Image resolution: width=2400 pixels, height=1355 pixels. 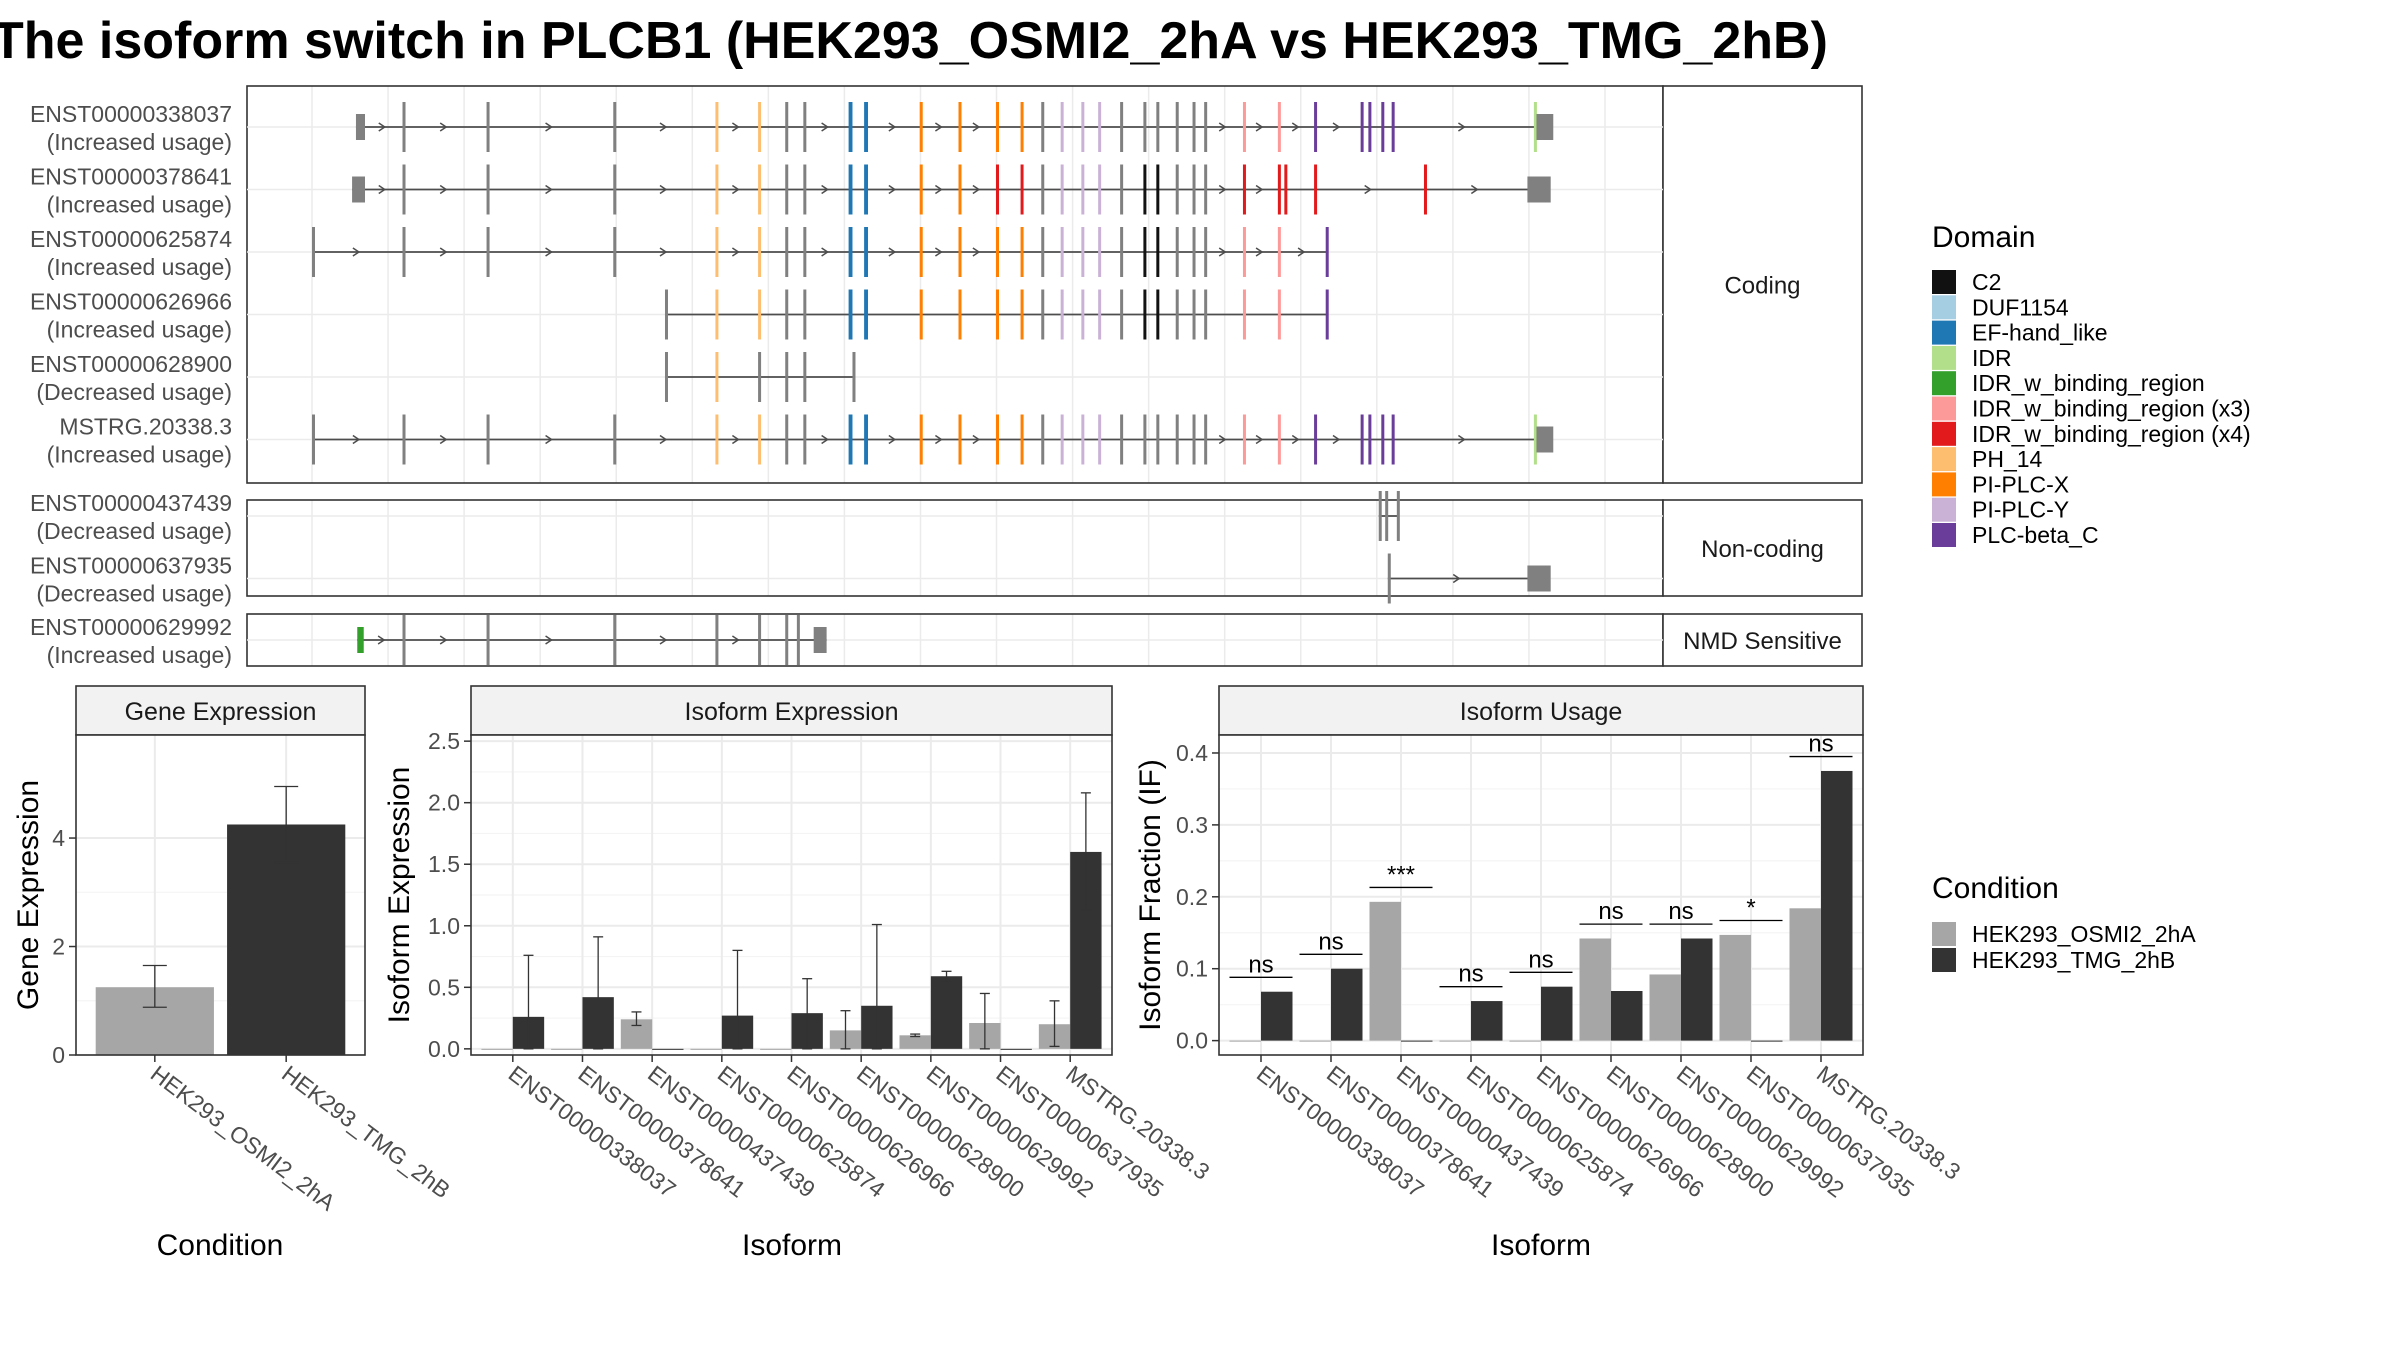 I want to click on y-tick-label: 0, so click(x=58, y=1055).